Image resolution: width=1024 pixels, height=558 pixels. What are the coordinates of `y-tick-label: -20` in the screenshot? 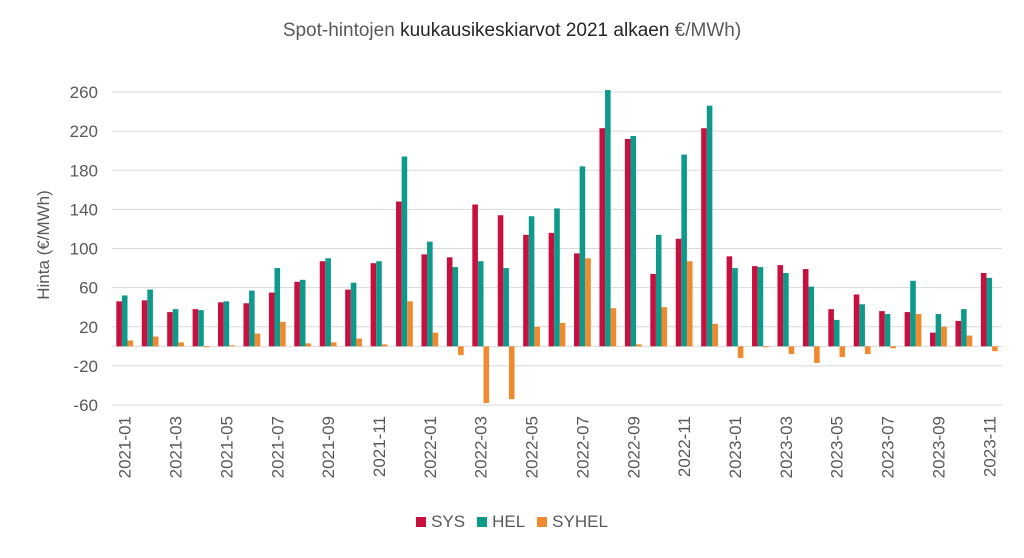 It's located at (85, 366).